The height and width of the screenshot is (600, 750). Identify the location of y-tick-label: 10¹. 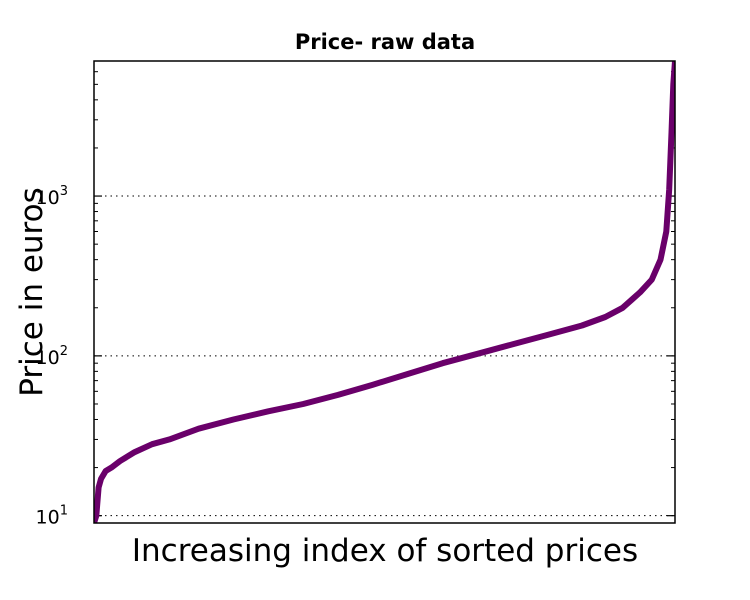
(52, 516).